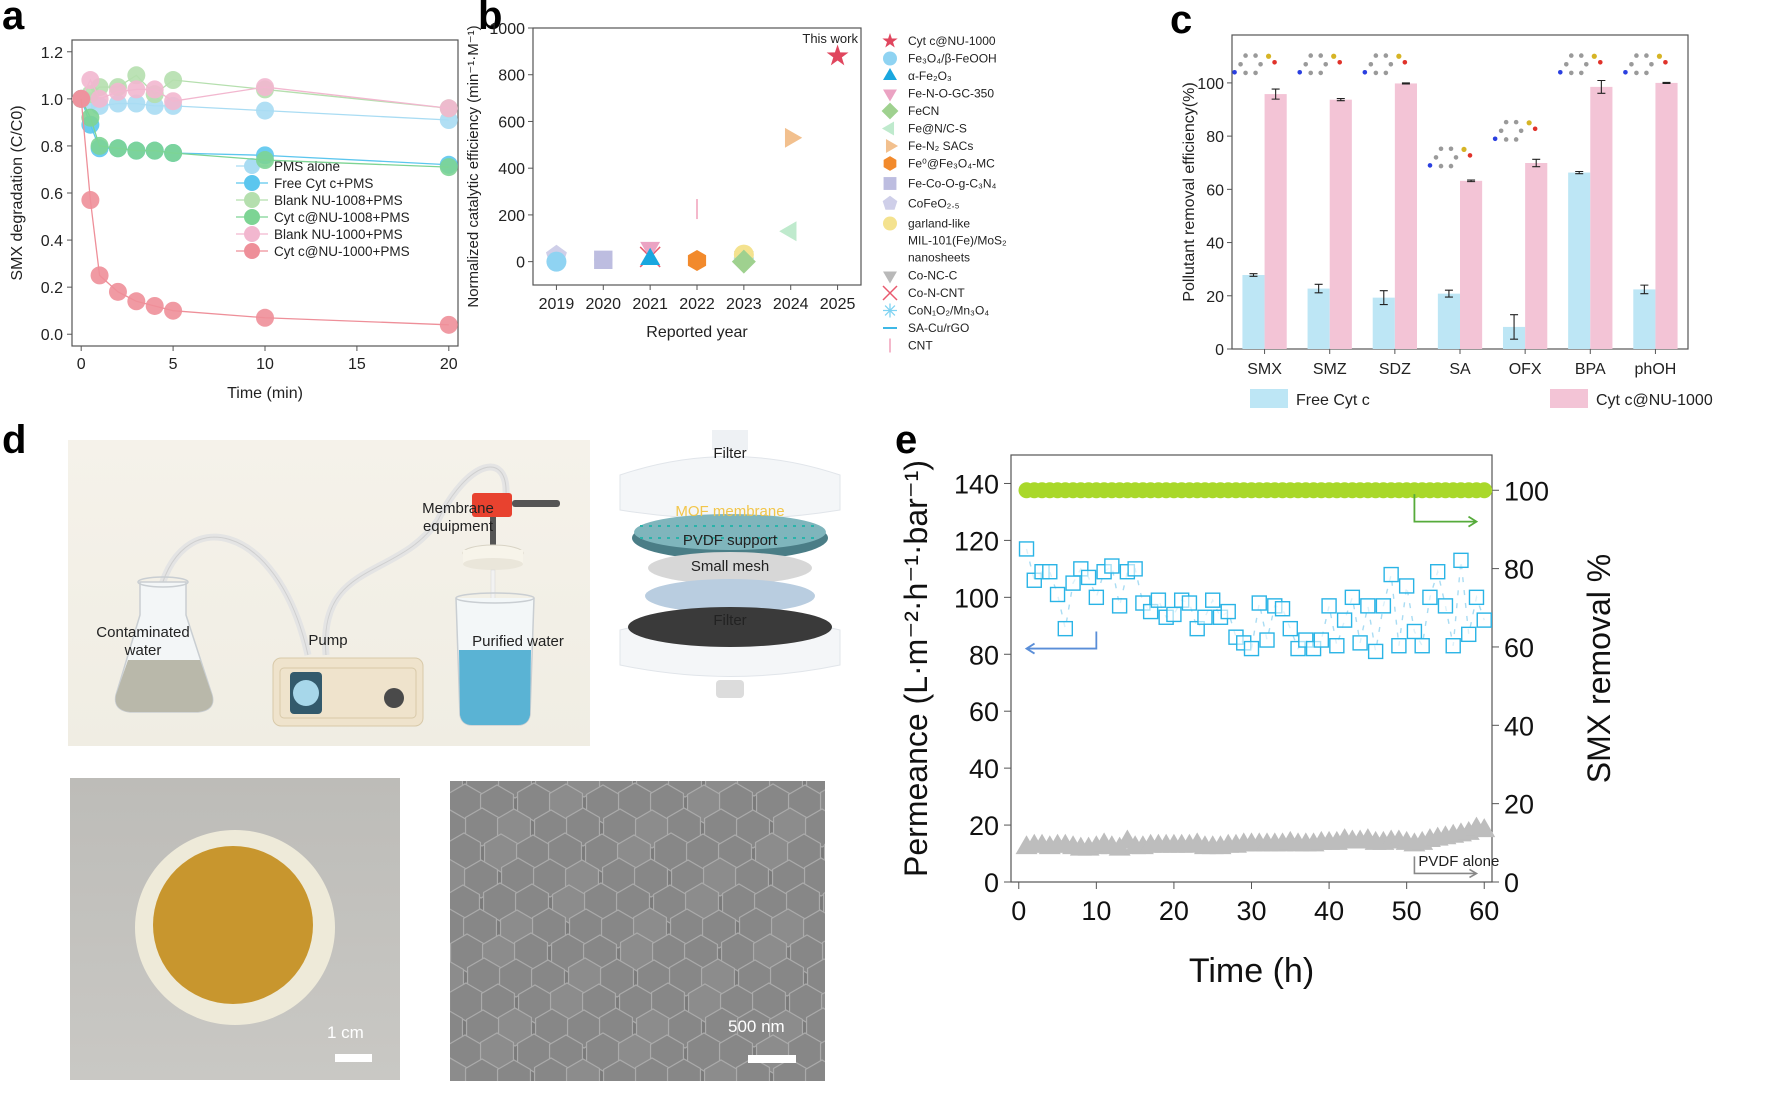 The height and width of the screenshot is (1115, 1783). I want to click on panel-letter-a: a, so click(13, 19).